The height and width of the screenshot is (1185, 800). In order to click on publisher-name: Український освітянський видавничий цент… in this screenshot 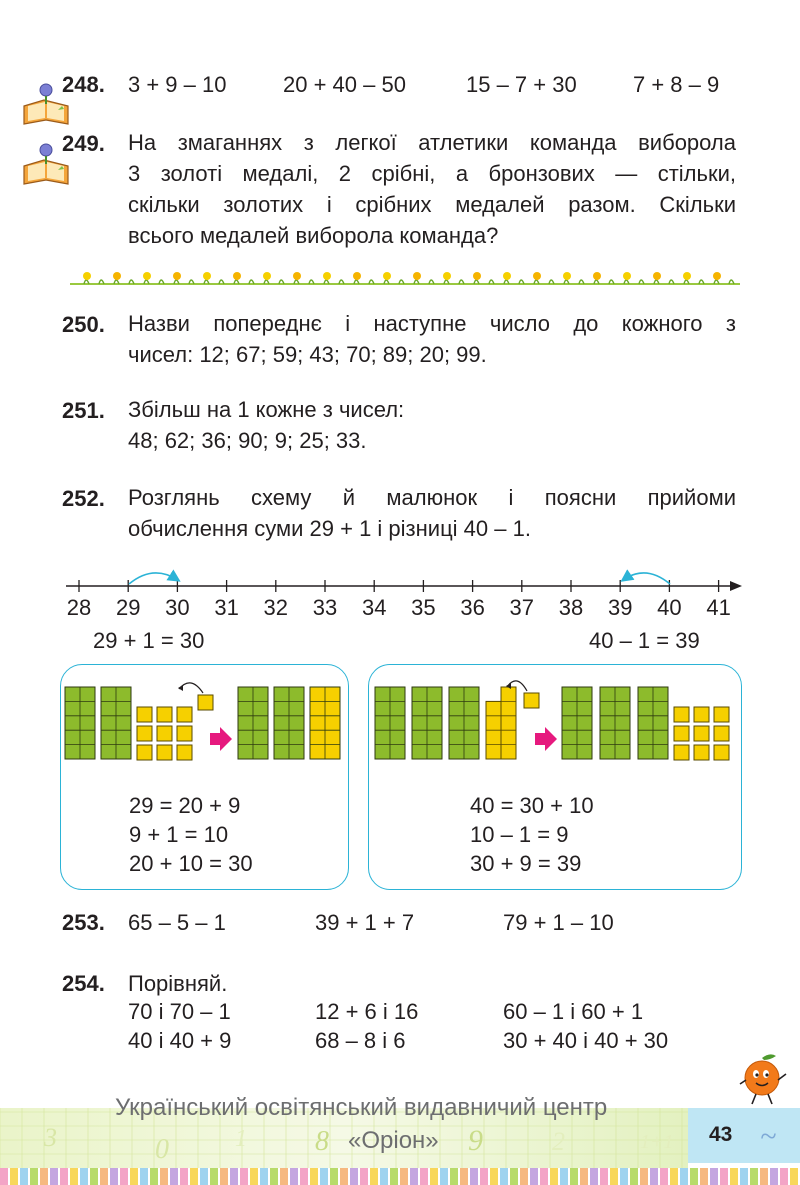, I will do `click(361, 1107)`.